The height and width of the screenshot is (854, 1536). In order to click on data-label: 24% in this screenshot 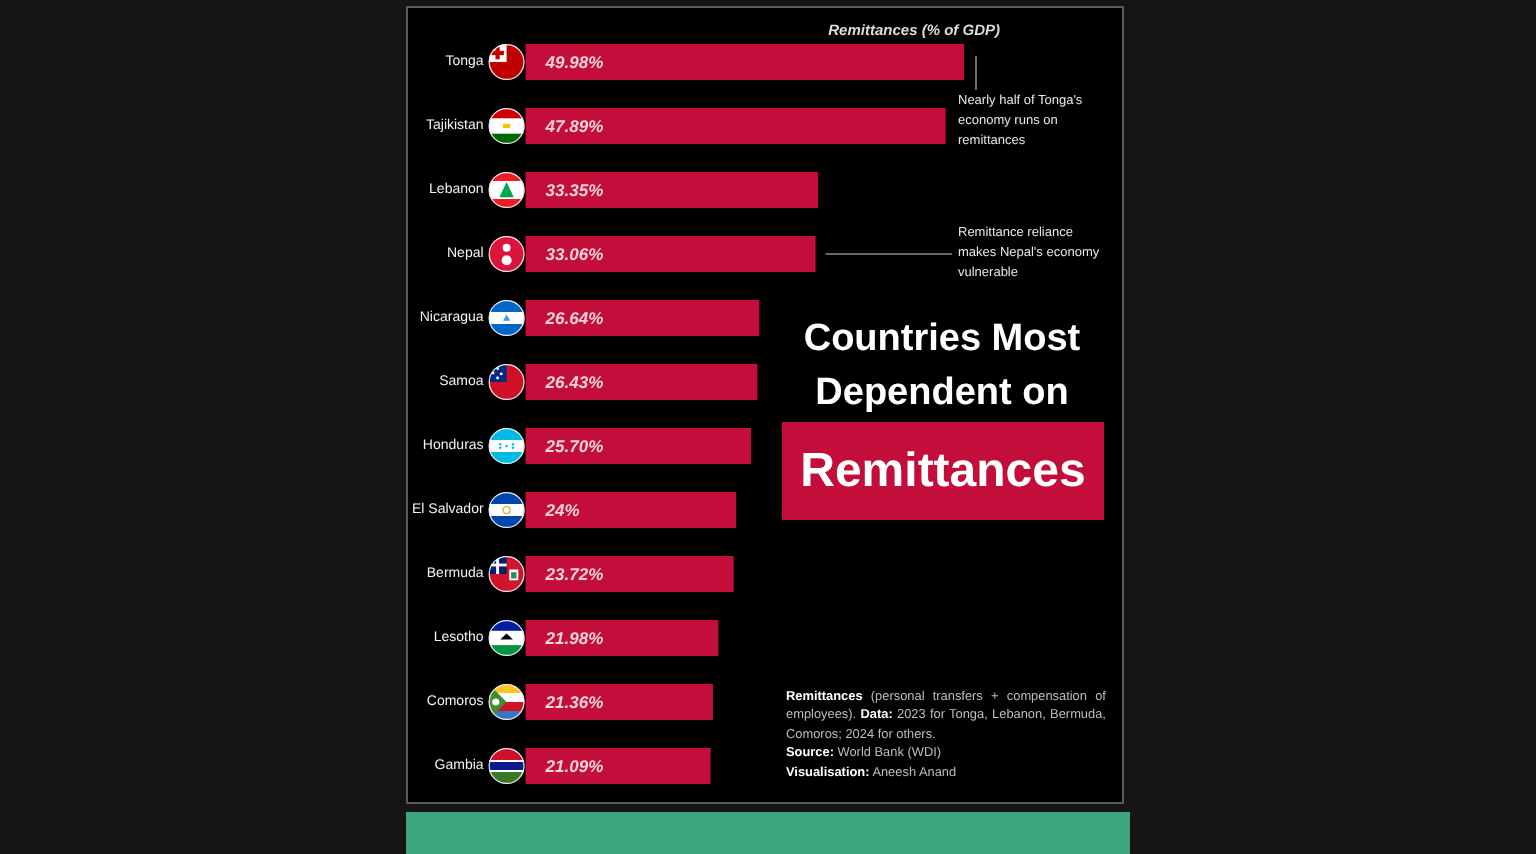, I will do `click(562, 510)`.